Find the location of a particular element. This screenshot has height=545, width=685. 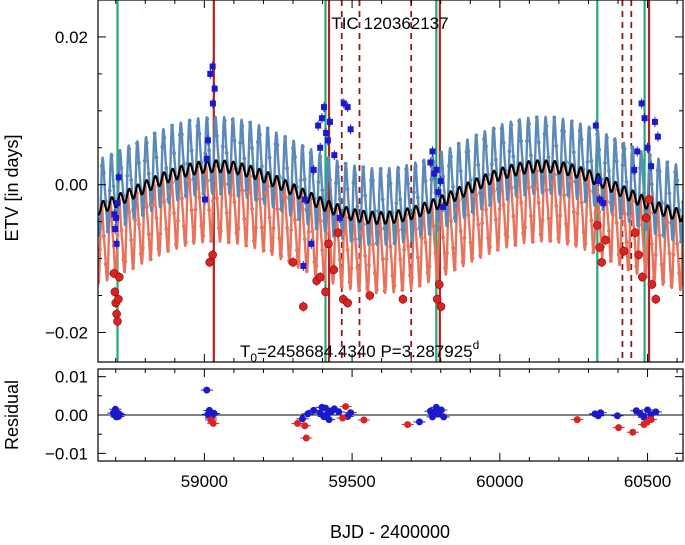

chart-title: TIC 120362137 is located at coordinates (389, 23).